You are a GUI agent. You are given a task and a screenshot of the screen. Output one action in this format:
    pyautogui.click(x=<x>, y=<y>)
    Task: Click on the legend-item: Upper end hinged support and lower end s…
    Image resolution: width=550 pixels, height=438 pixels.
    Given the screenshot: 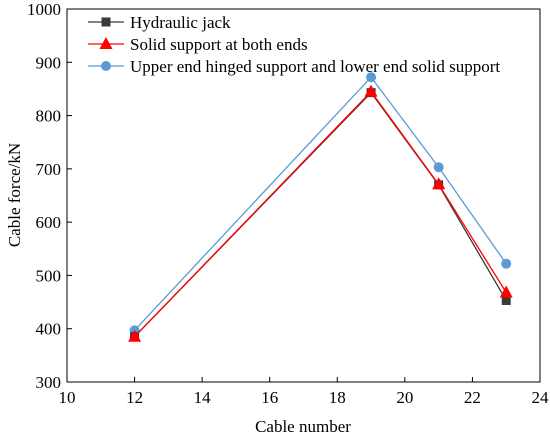 What is the action you would take?
    pyautogui.click(x=294, y=66)
    